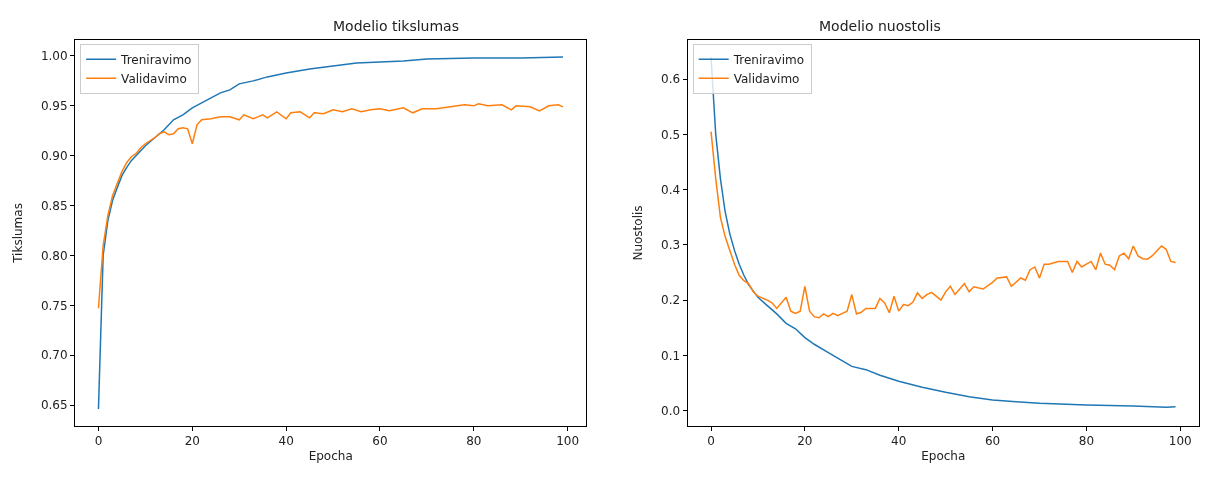 This screenshot has width=1224, height=481. What do you see at coordinates (671, 355) in the screenshot?
I see `y-tick-label: 0.1` at bounding box center [671, 355].